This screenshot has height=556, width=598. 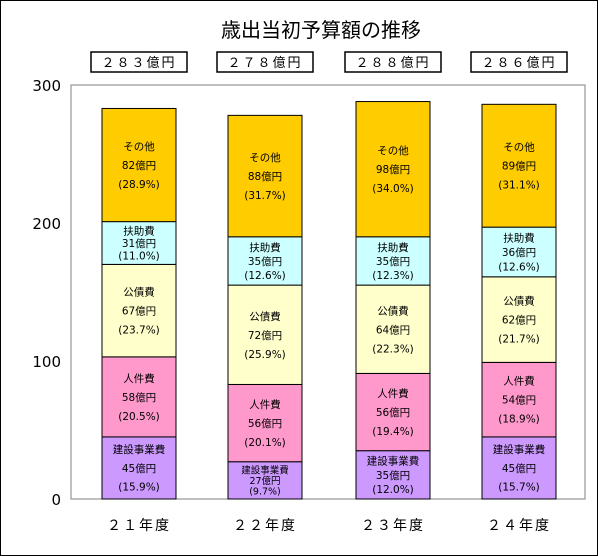 I want to click on y-tick-label: 100, so click(x=46, y=362).